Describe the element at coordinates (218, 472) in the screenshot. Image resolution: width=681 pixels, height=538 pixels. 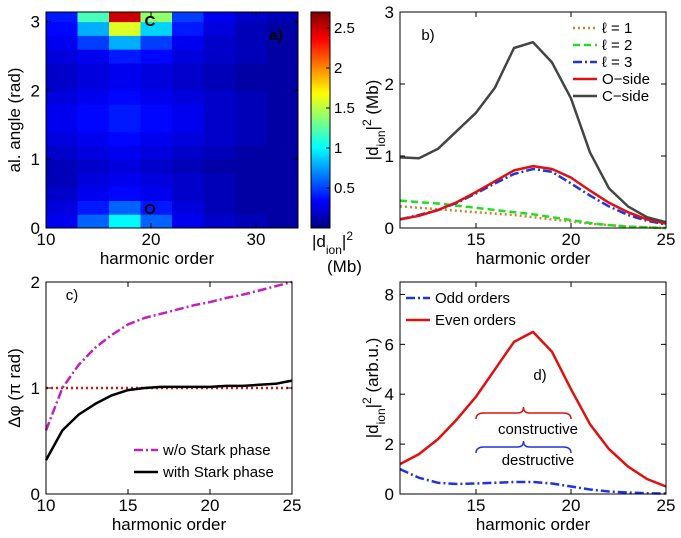
I see `legend-label: with Stark phase` at that location.